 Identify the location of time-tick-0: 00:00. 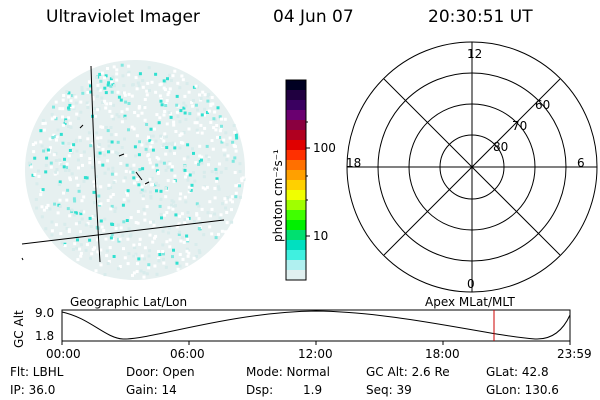
(63, 354).